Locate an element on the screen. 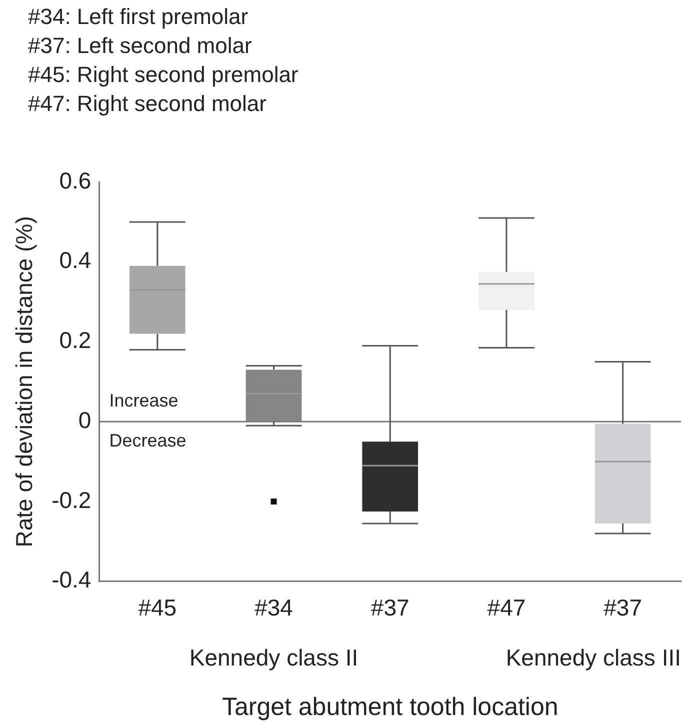 The width and height of the screenshot is (689, 727). annotation: Increase is located at coordinates (143, 400).